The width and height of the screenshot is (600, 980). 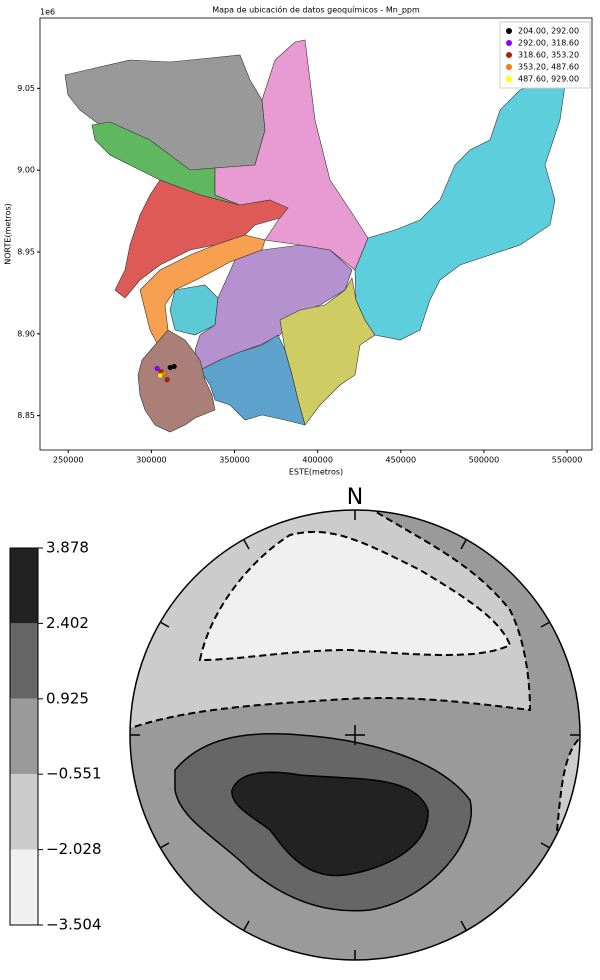 What do you see at coordinates (548, 55) in the screenshot?
I see `legend-label: 318.60, 353.20` at bounding box center [548, 55].